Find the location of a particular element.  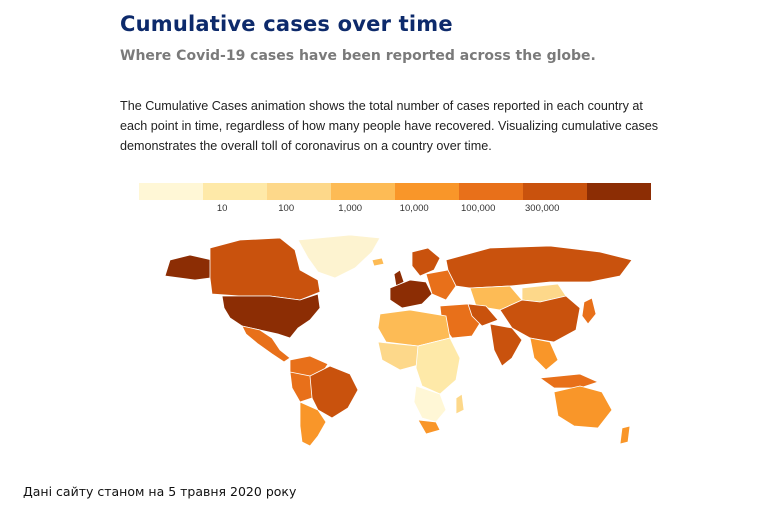

peru-region is located at coordinates (301, 387).